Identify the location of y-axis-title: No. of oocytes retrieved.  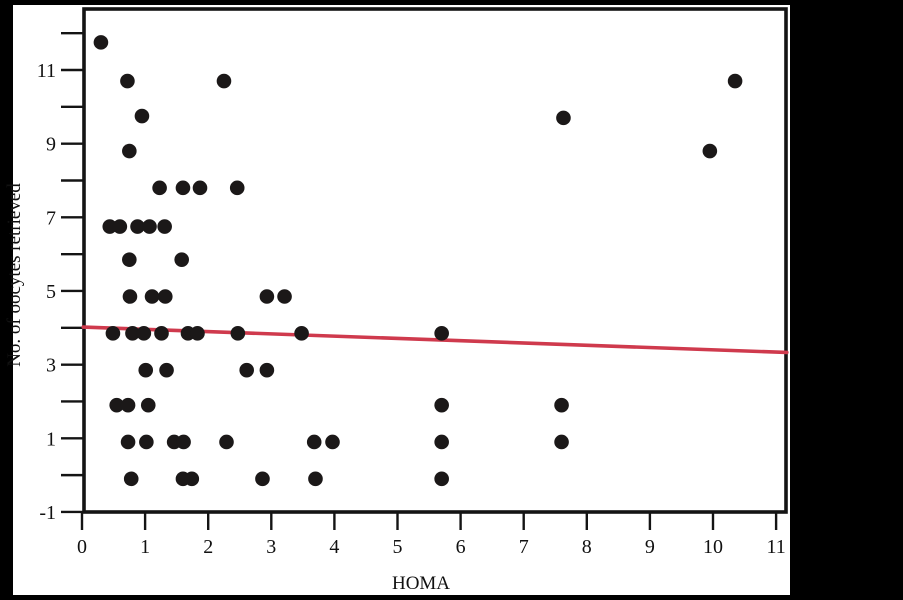
(14, 275).